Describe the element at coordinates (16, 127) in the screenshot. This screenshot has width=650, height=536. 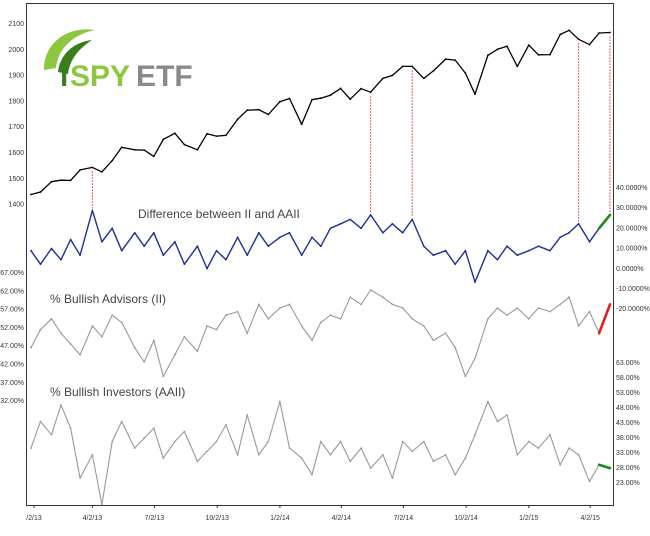
I see `spx-y-tick-label: 1700` at that location.